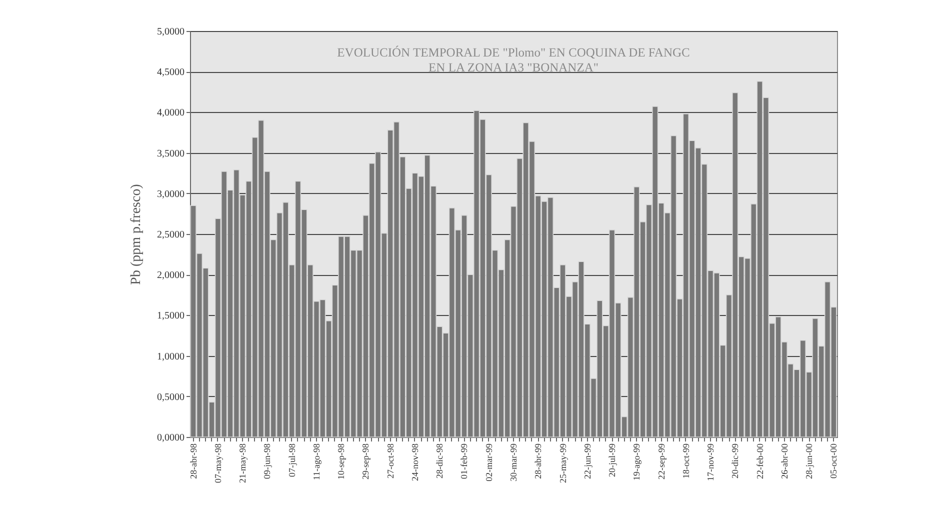  I want to click on x-tick-label: 11-ago-98, so click(316, 461).